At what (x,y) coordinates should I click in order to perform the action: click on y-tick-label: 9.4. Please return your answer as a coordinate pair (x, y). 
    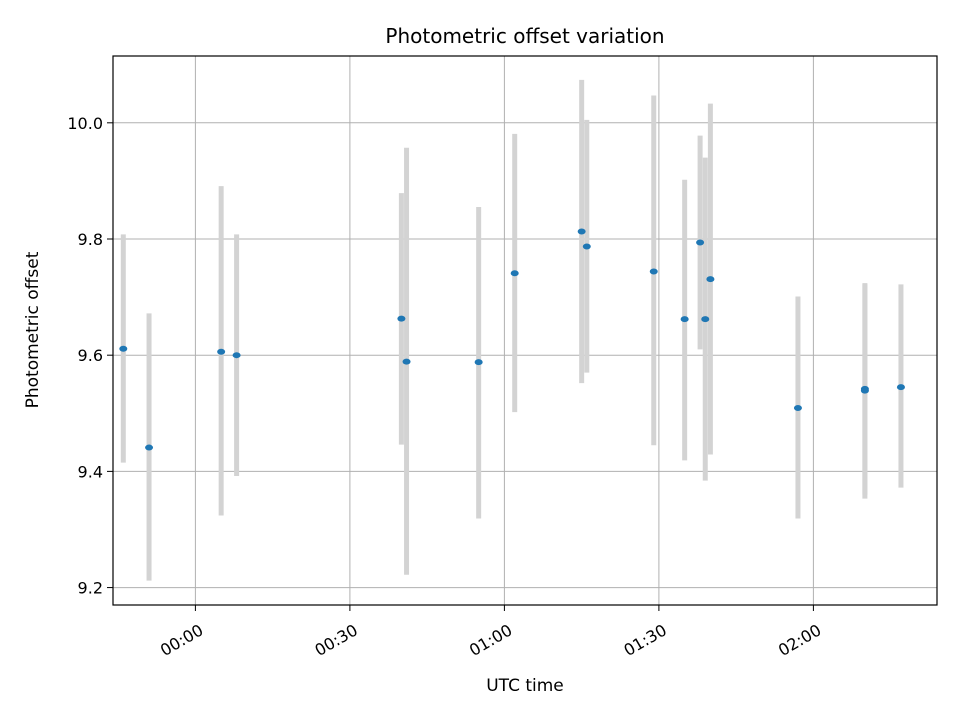
    Looking at the image, I should click on (90, 471).